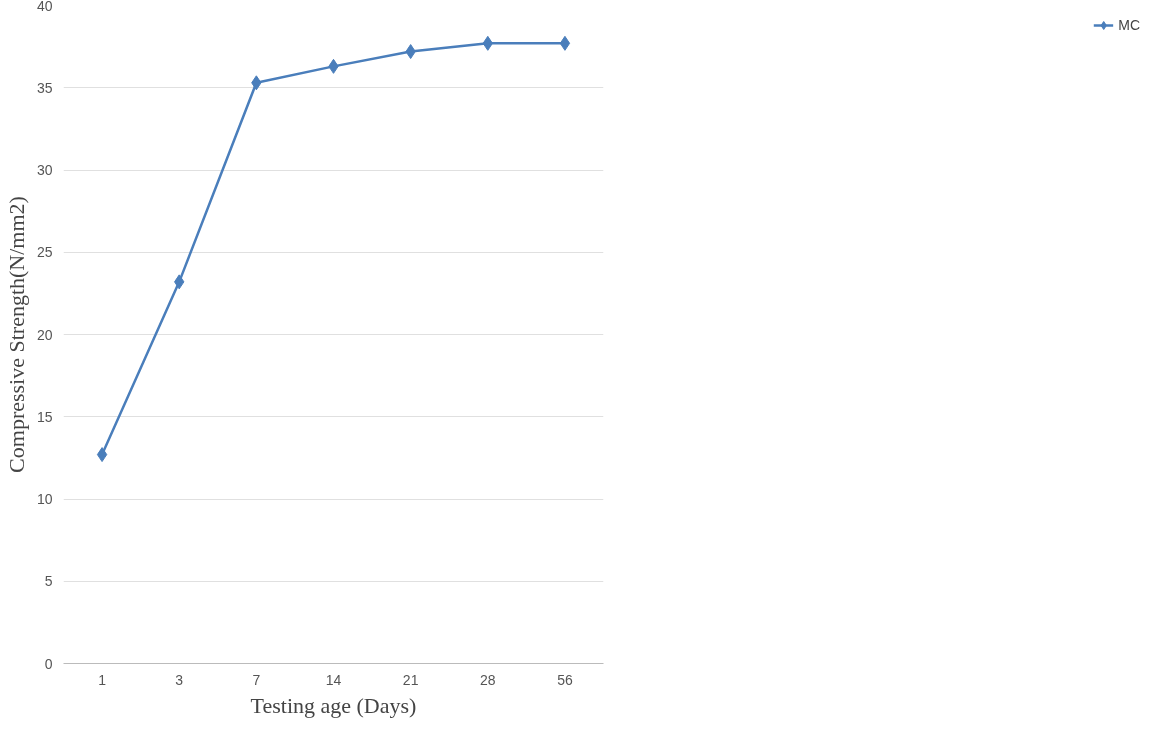  Describe the element at coordinates (333, 705) in the screenshot. I see `x-axis-title: Testing age (Days)` at that location.